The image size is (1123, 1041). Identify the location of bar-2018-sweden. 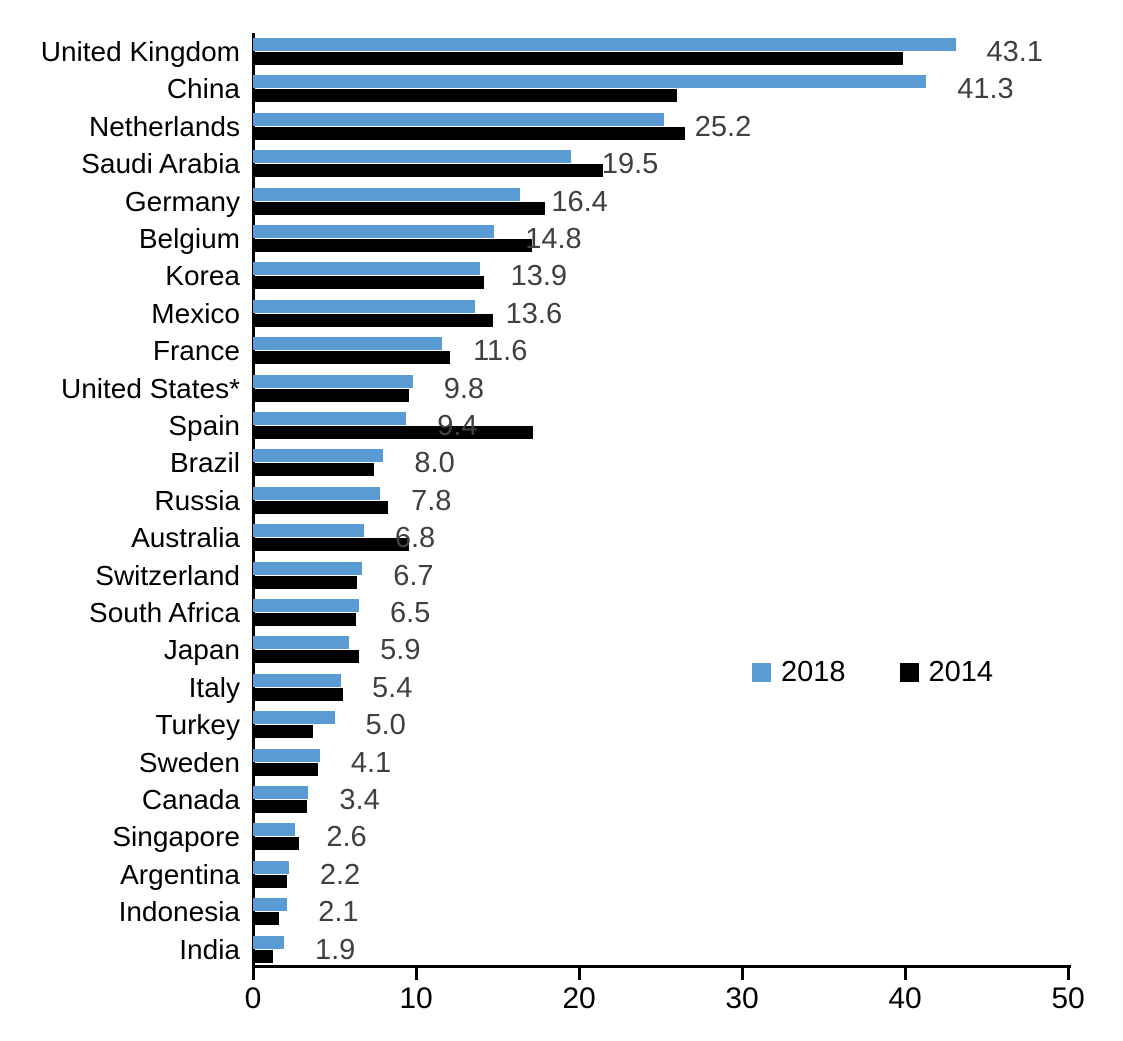
(286, 755).